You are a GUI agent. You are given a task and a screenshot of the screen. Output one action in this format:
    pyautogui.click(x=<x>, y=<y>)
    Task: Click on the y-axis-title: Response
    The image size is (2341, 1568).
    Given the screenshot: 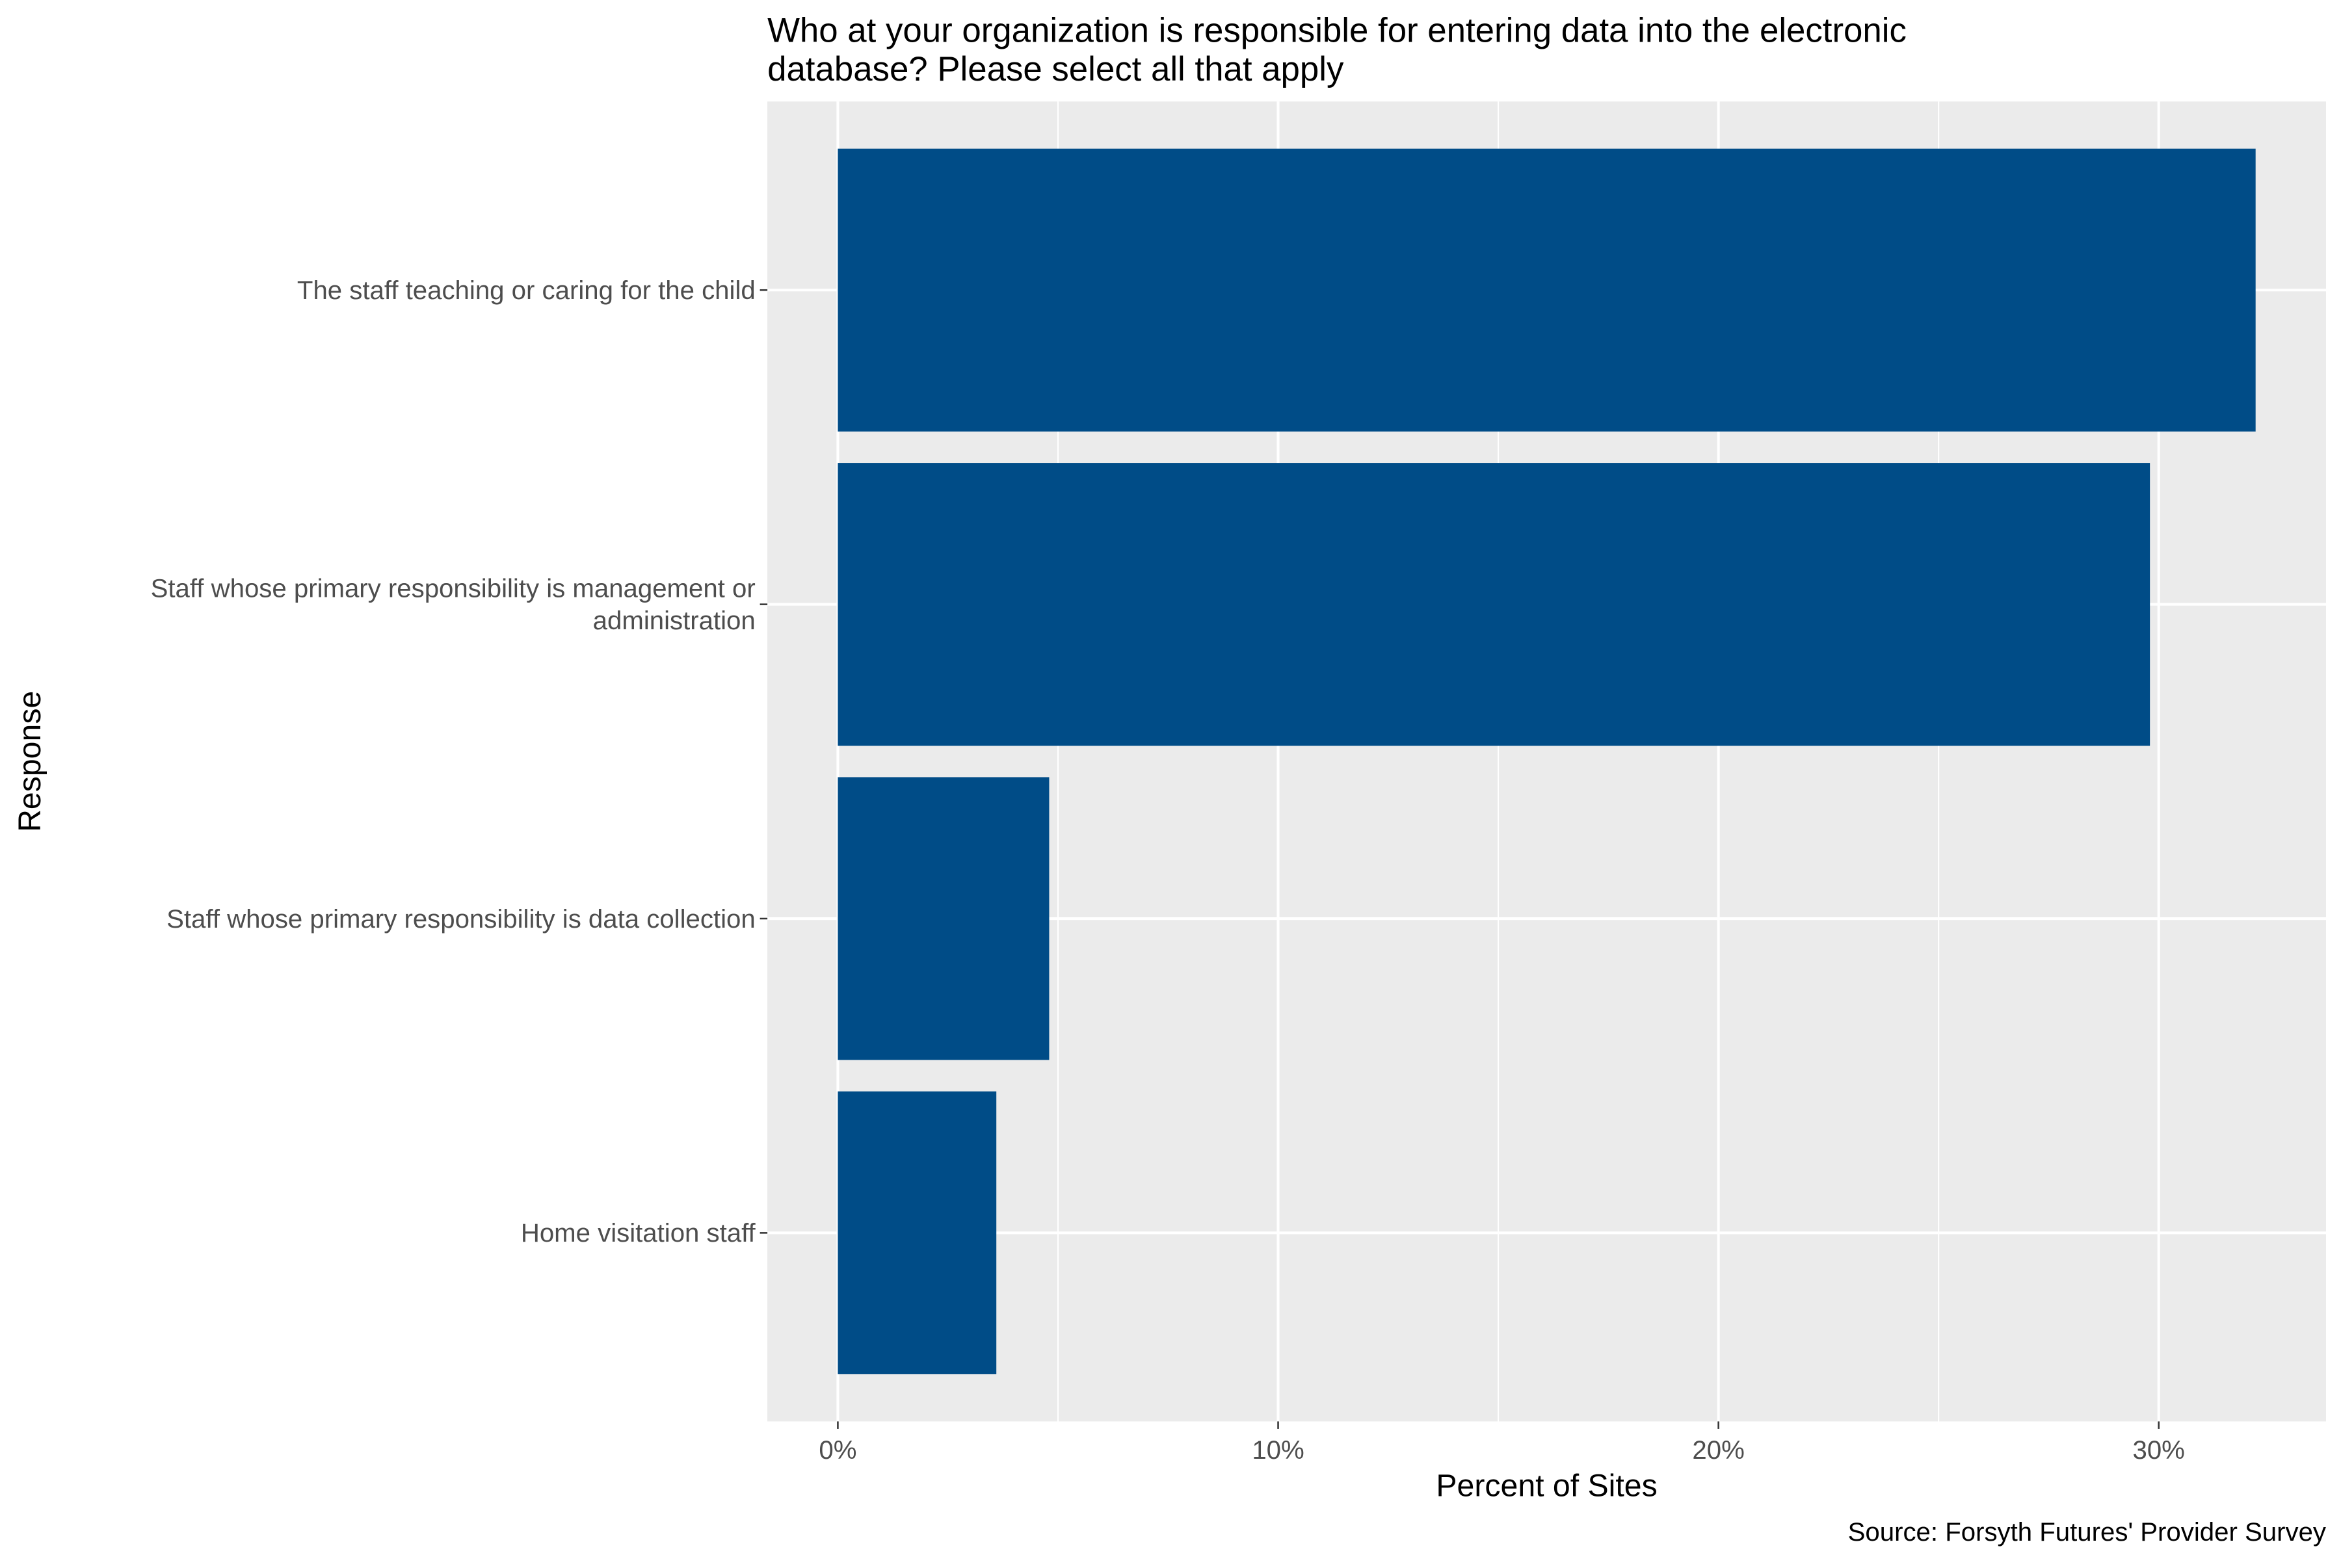 What is the action you would take?
    pyautogui.click(x=29, y=761)
    